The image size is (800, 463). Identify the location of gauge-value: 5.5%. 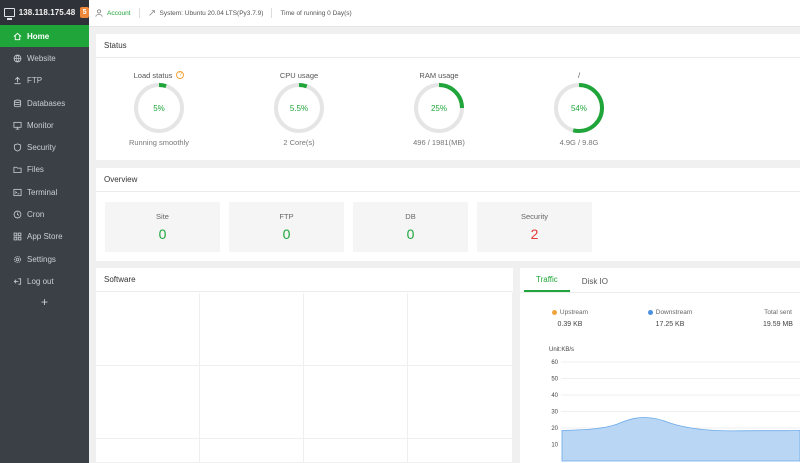
(299, 108).